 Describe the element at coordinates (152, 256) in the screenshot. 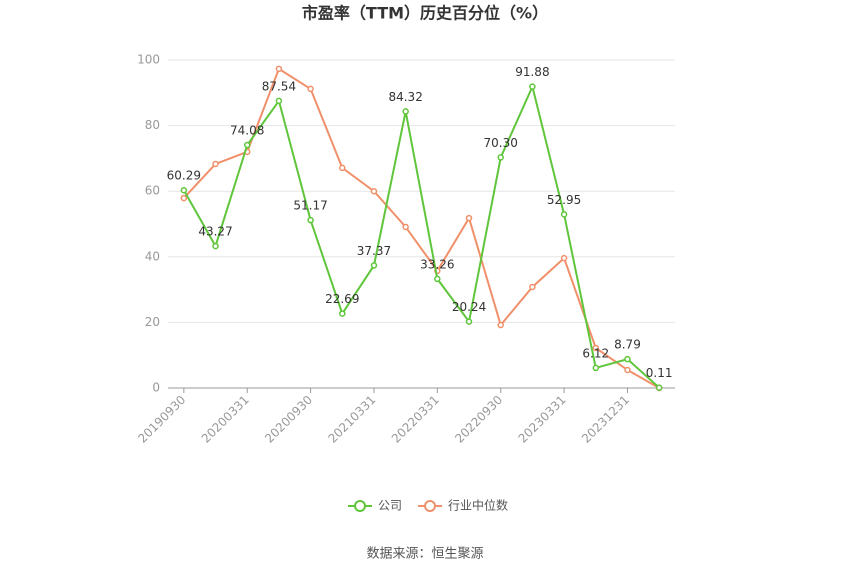

I see `y-tick-label: 40` at that location.